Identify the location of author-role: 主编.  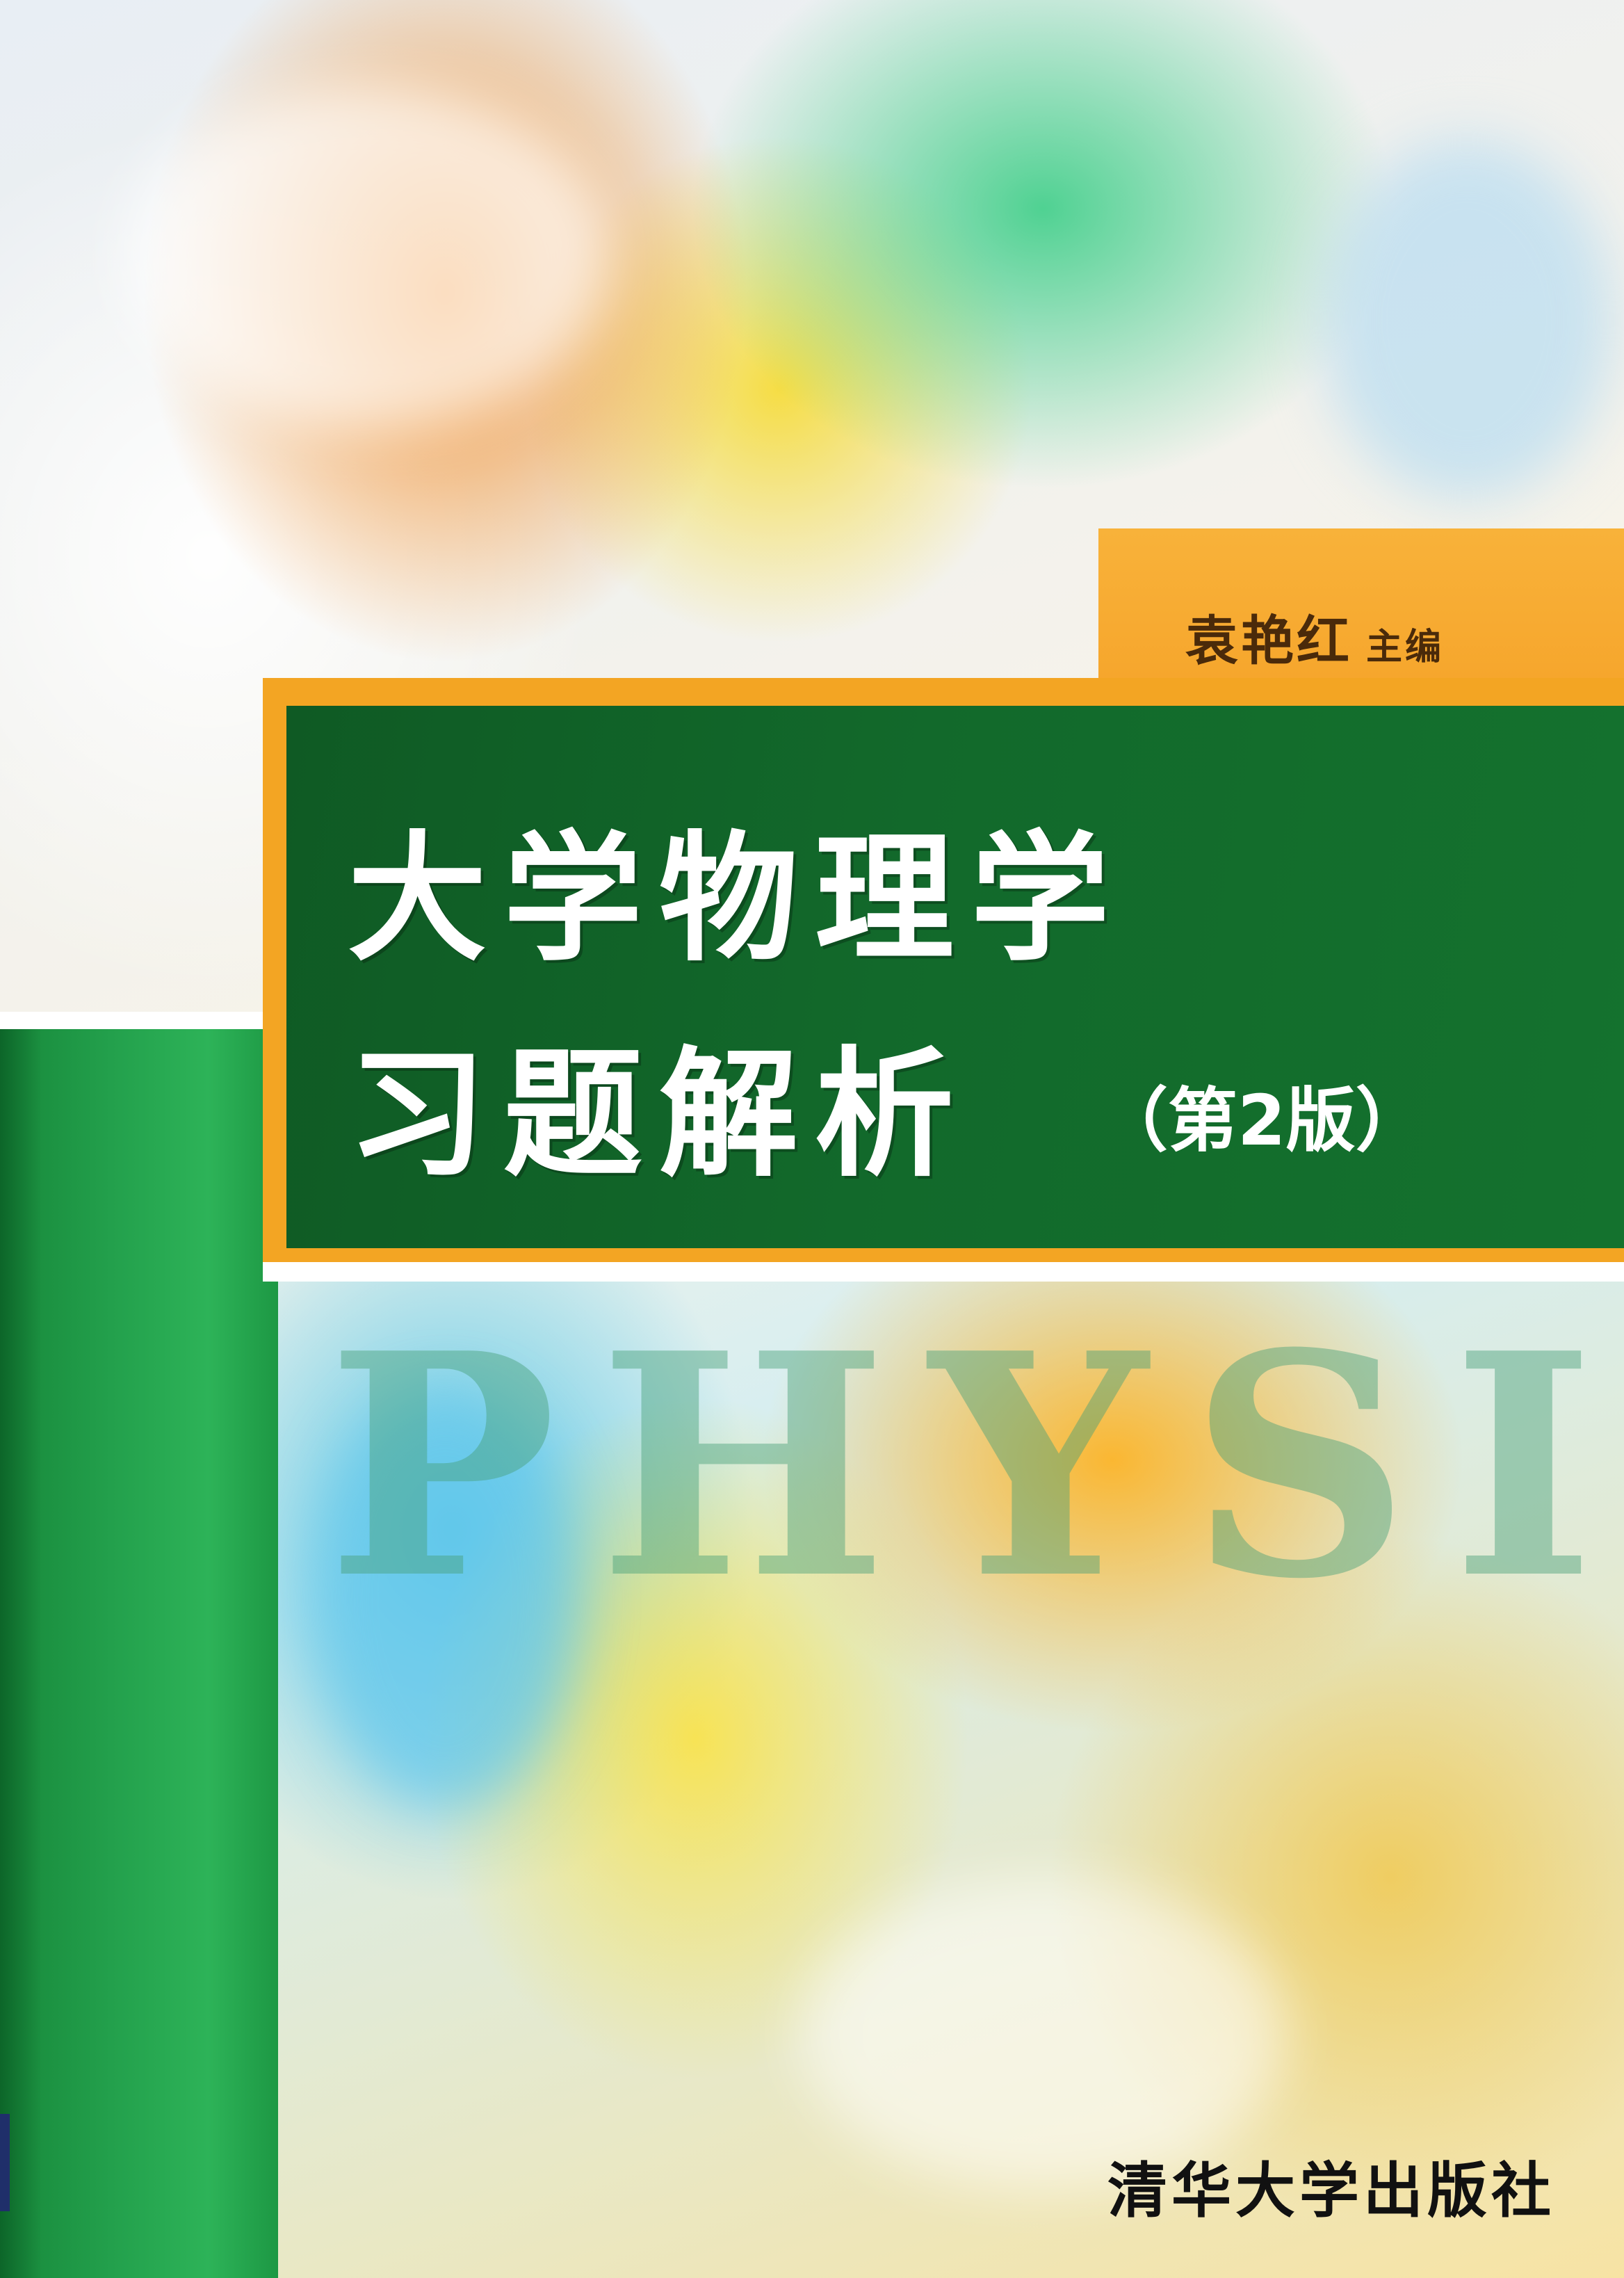
(1405, 647).